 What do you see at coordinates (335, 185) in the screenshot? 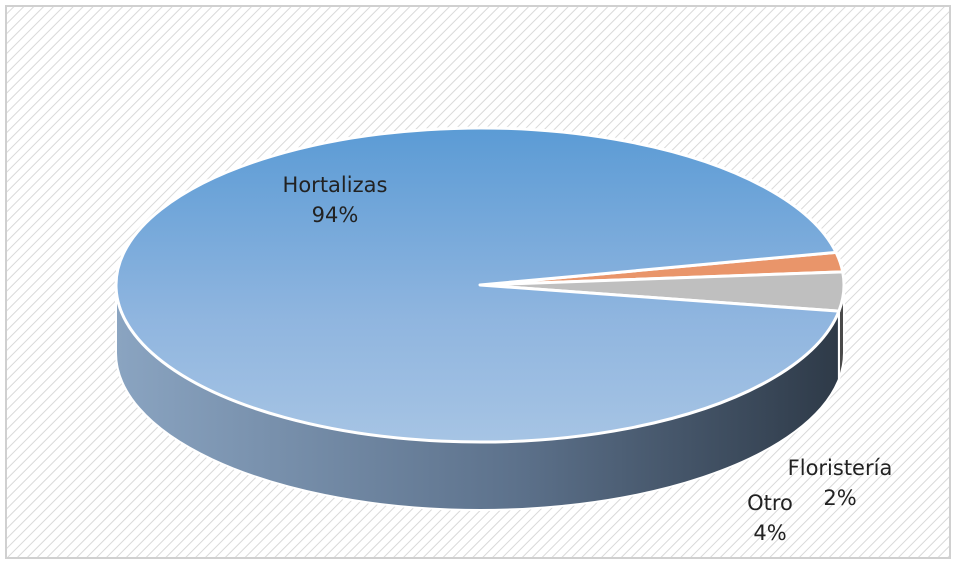
I see `label-hortalizas: Hortalizas` at bounding box center [335, 185].